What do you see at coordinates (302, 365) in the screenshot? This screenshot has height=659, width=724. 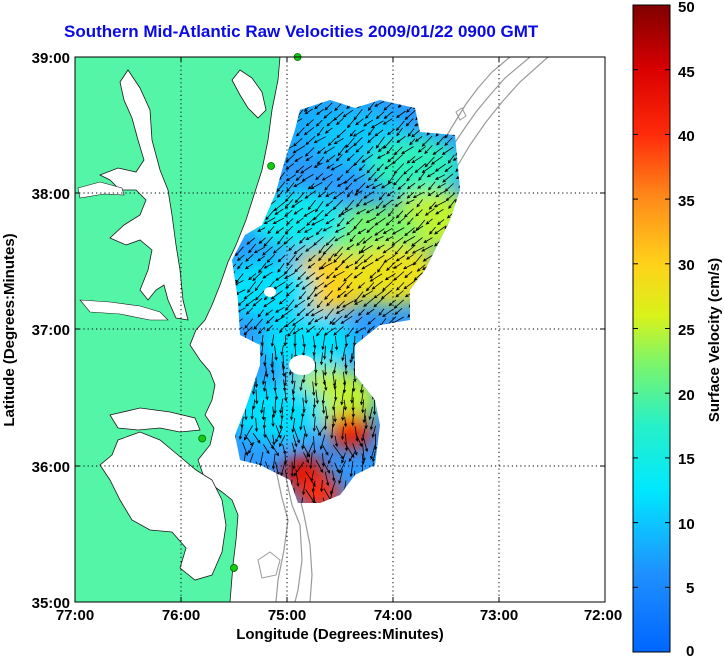 I see `field-gap` at bounding box center [302, 365].